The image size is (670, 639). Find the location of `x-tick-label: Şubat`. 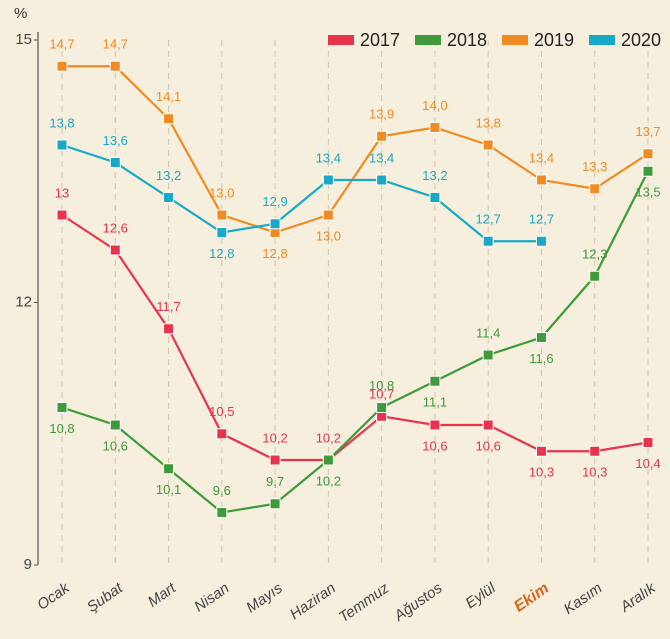

x-tick-label: Şubat is located at coordinates (105, 597).